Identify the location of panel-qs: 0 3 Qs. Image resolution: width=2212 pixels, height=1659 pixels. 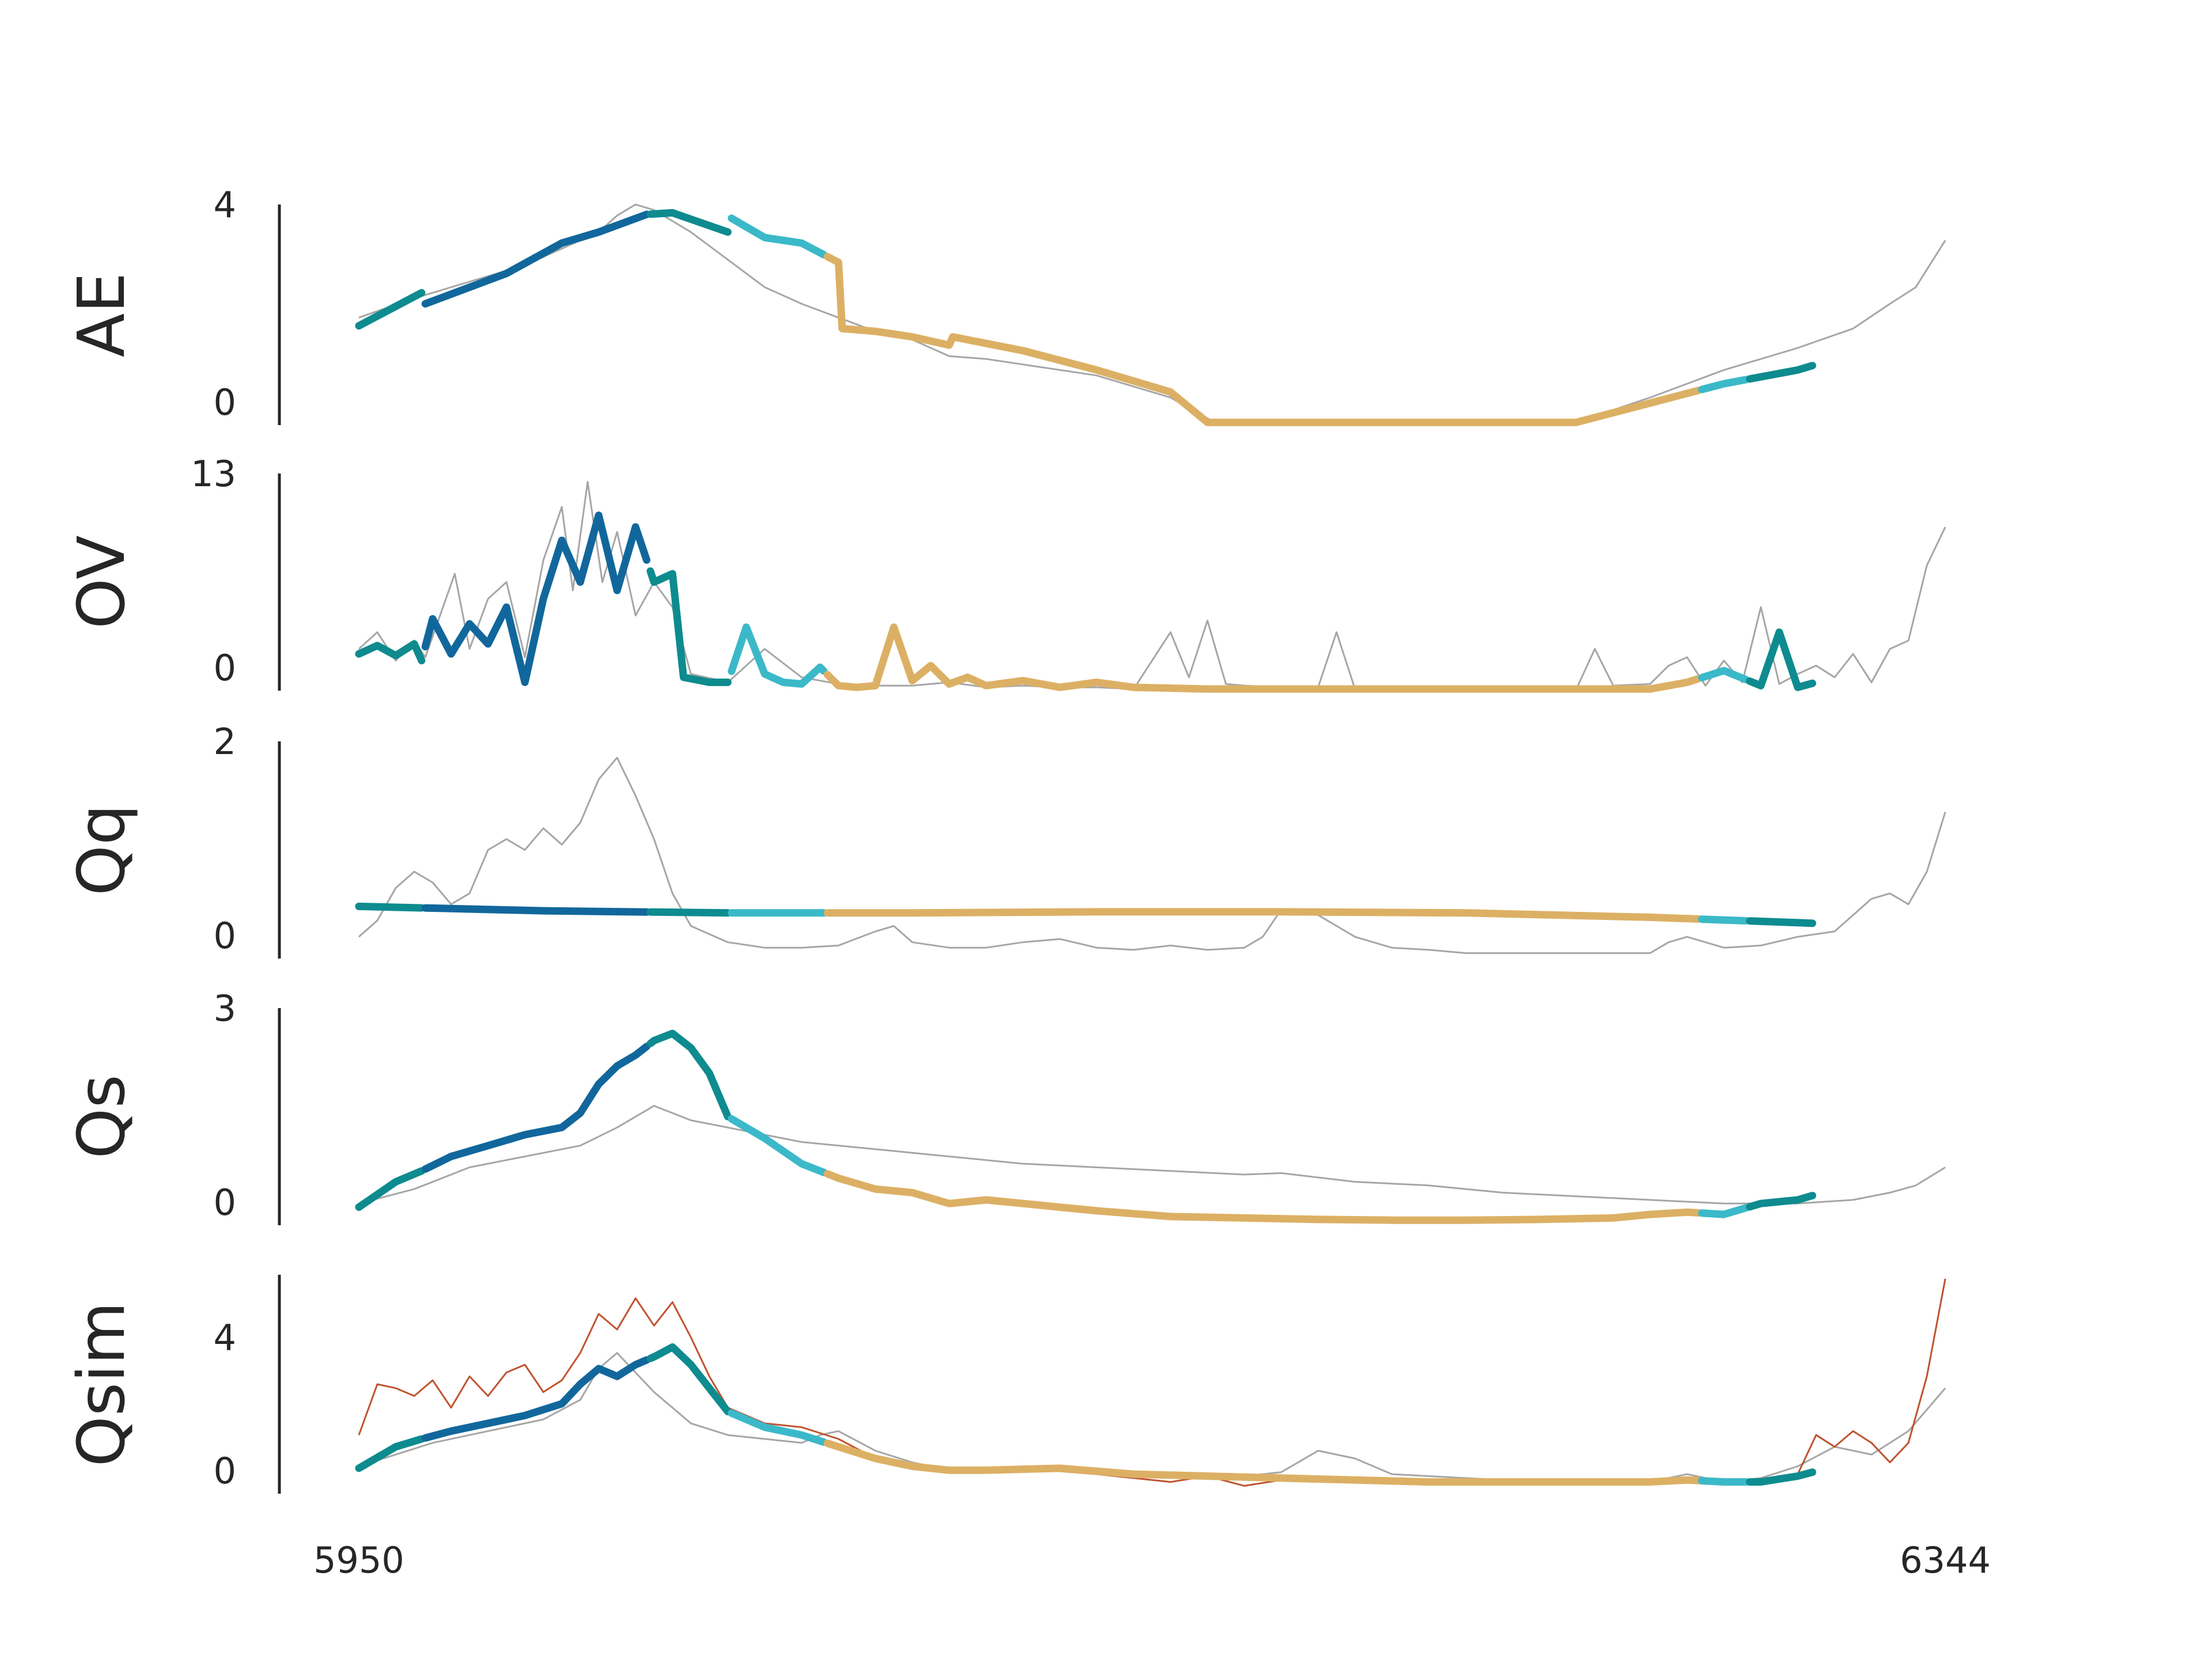
(1005, 1106).